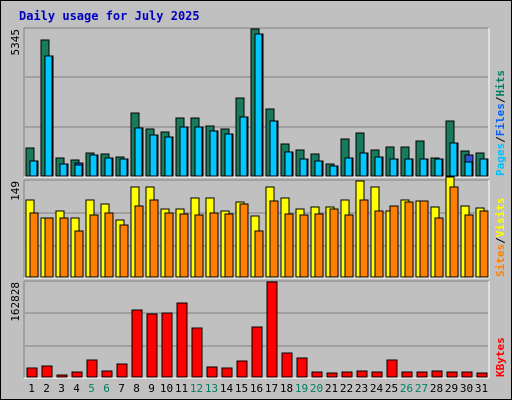 The width and height of the screenshot is (512, 400). I want to click on x-tick-label: 26, so click(406, 388).